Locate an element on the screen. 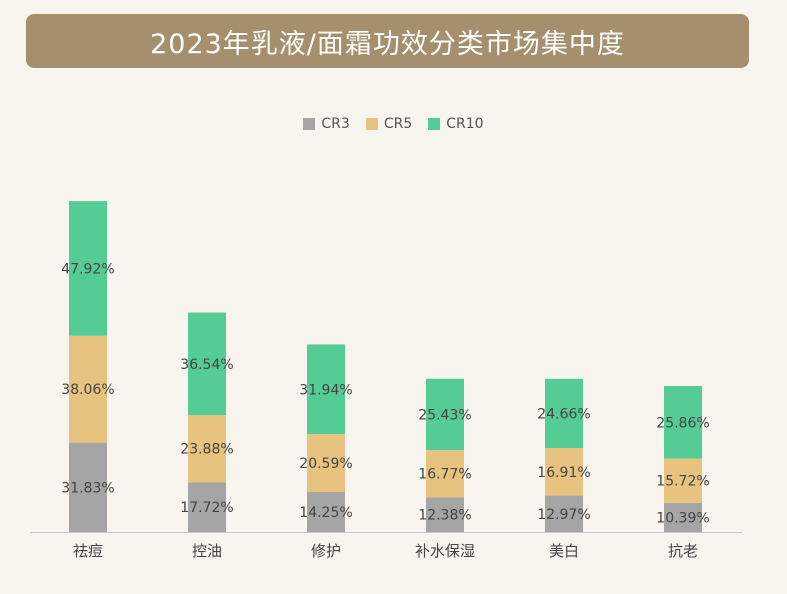  legend-item-cr5: CR5 is located at coordinates (389, 124).